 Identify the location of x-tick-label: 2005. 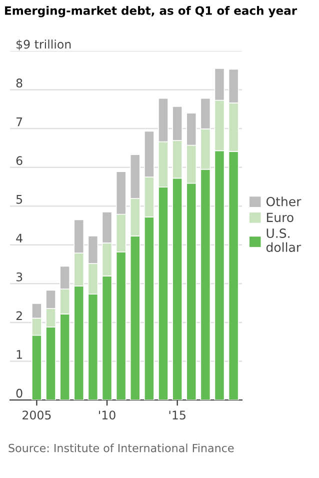
(36, 415).